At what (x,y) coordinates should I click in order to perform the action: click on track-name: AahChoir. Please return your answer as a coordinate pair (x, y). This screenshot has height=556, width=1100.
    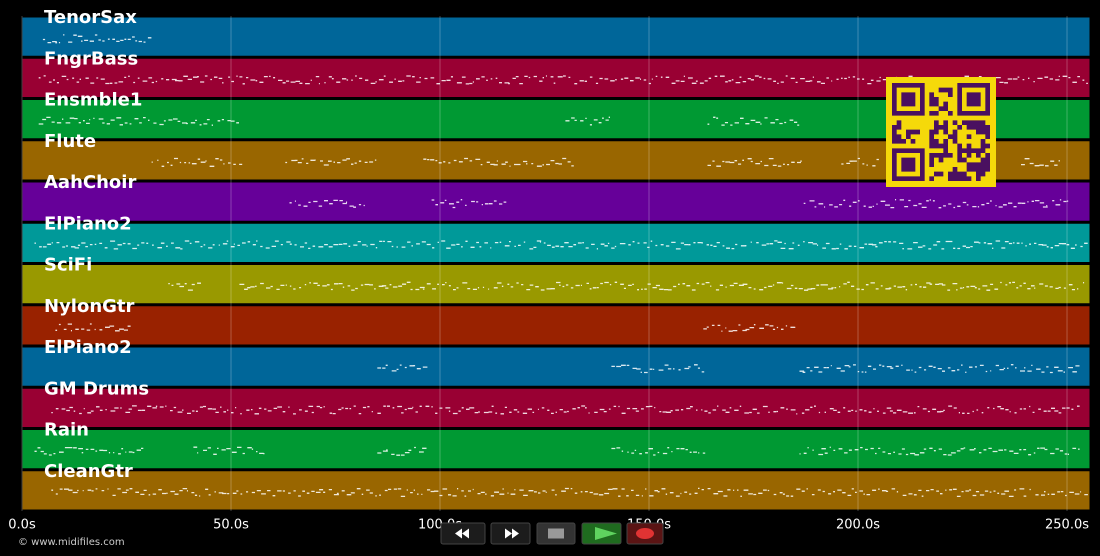
    Looking at the image, I should click on (90, 182).